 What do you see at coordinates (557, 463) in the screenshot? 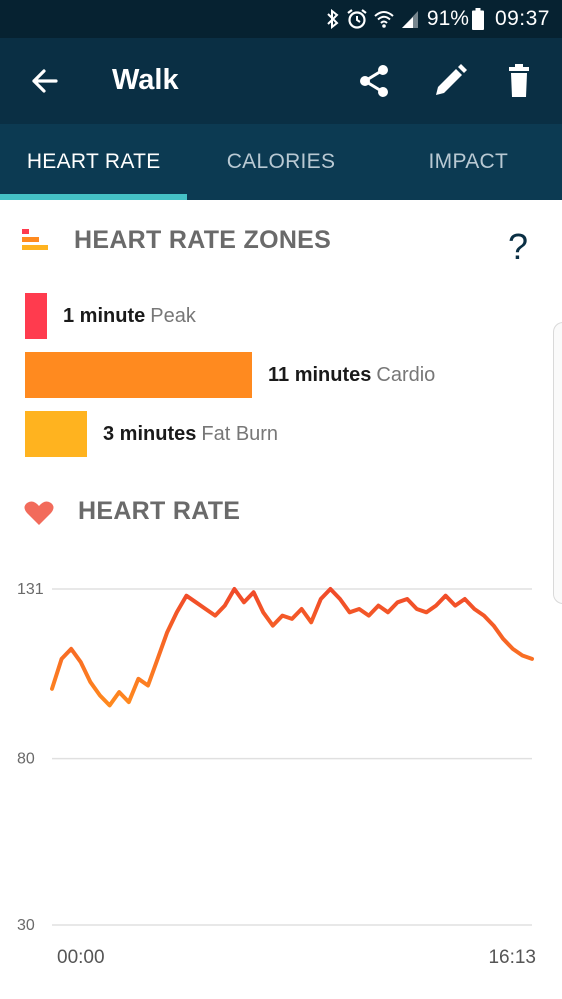
I see `side-scroll-handle` at bounding box center [557, 463].